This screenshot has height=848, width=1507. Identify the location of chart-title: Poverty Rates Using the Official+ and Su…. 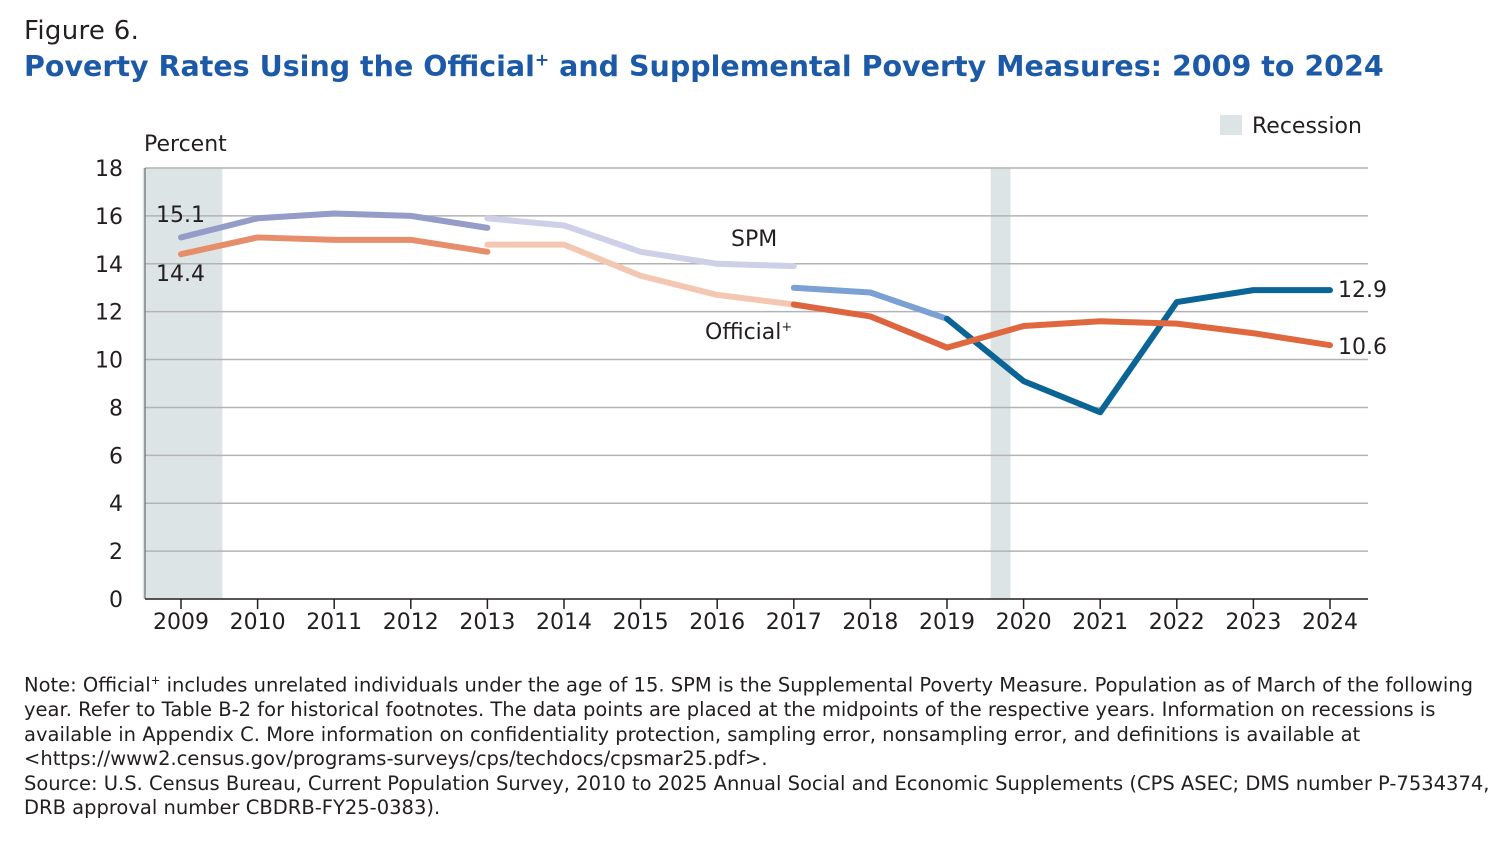
(704, 66).